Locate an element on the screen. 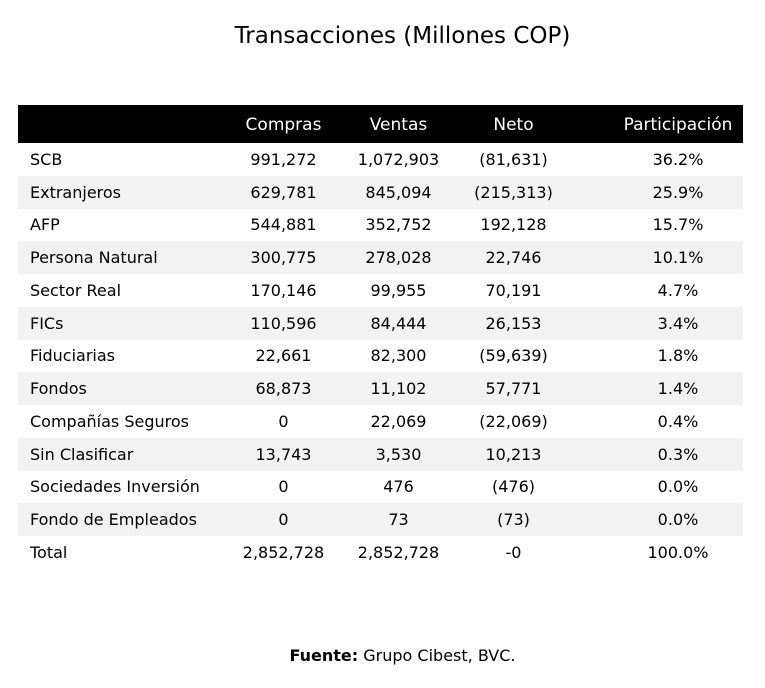 This screenshot has width=765, height=688. row-label-cell: AFP is located at coordinates (45, 225).